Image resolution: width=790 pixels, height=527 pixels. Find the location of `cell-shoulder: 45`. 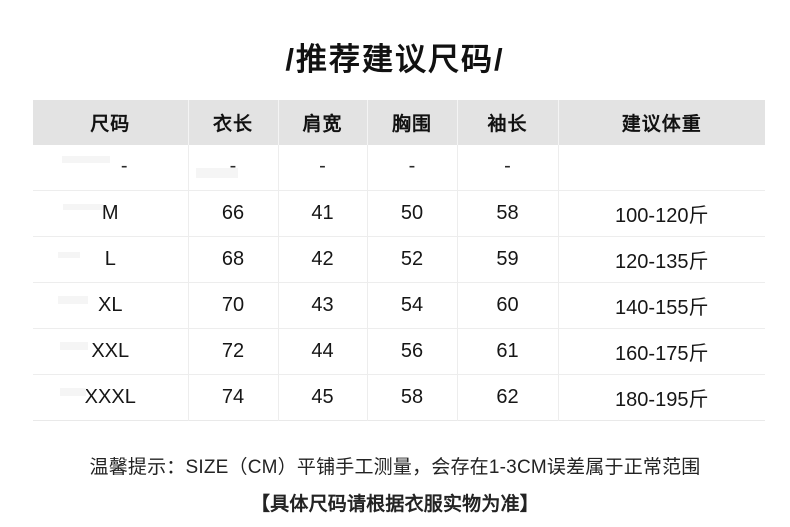

cell-shoulder: 45 is located at coordinates (323, 397).